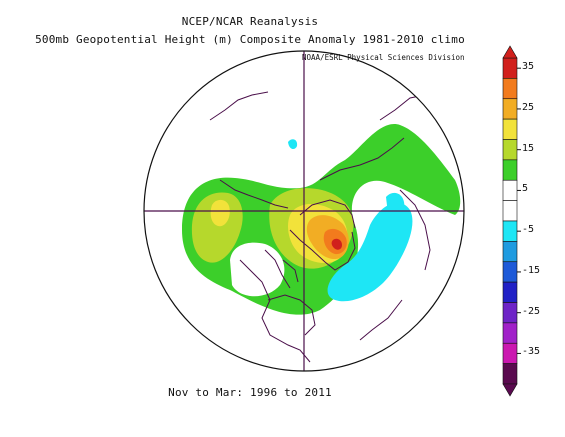 This screenshot has height=437, width=565. What do you see at coordinates (528, 230) in the screenshot?
I see `colorbar-tick-label: -5` at bounding box center [528, 230].